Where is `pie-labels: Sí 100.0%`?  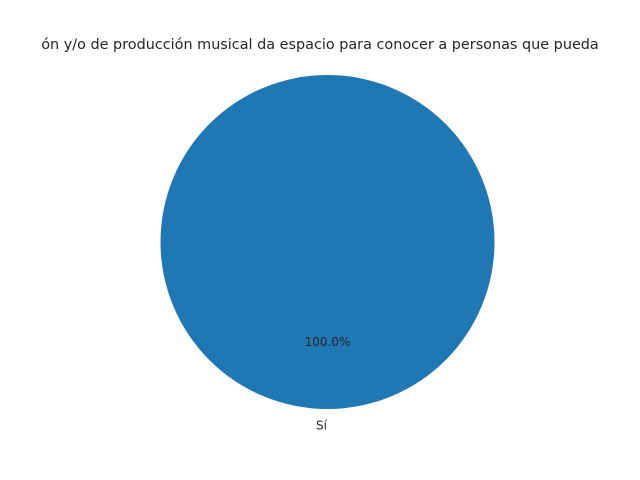
pie-labels: Sí 100.0% is located at coordinates (328, 384).